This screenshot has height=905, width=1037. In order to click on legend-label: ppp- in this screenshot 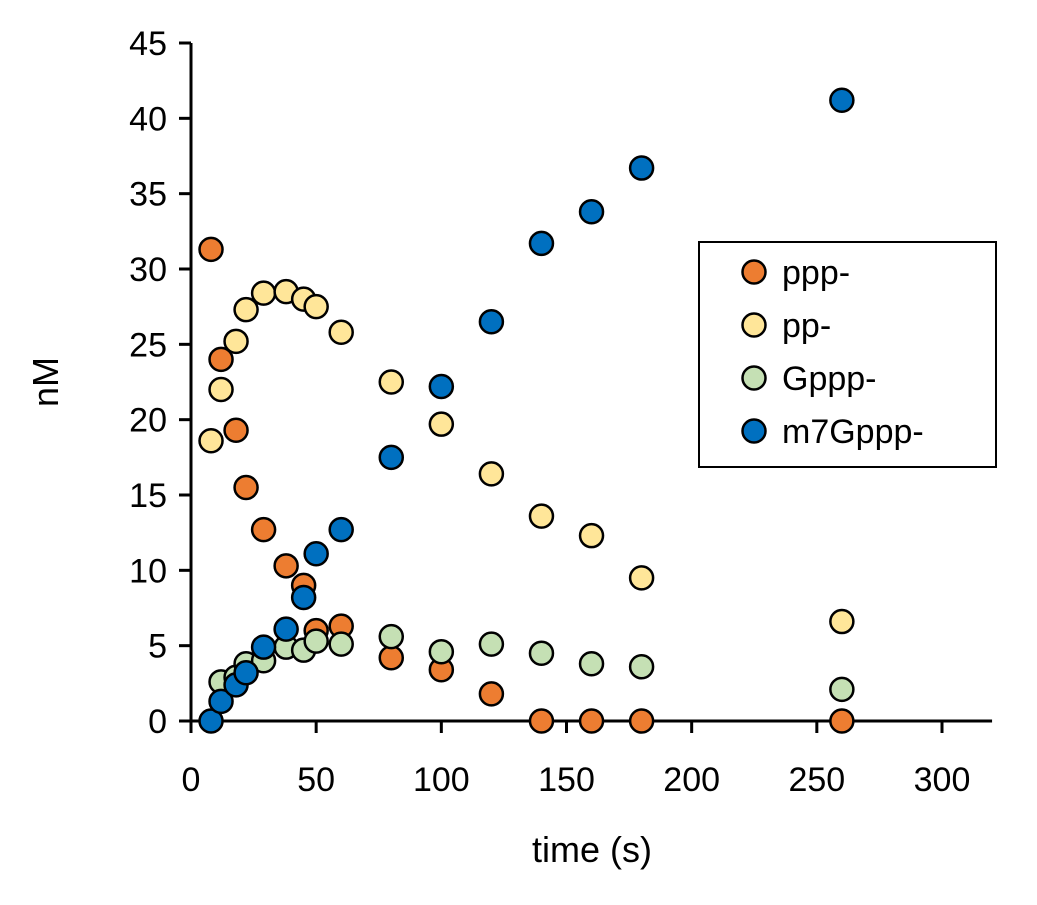, I will do `click(816, 273)`.